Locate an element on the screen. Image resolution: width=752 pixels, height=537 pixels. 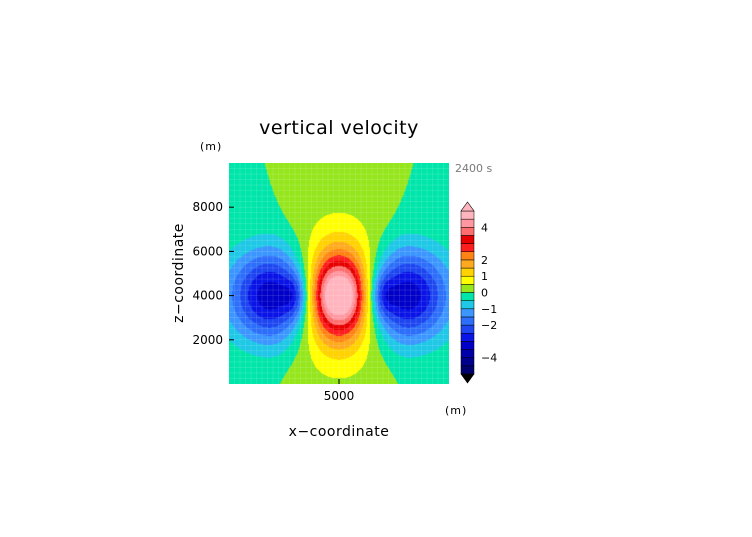
colorbar-tick-label: 1 is located at coordinates (484, 276).